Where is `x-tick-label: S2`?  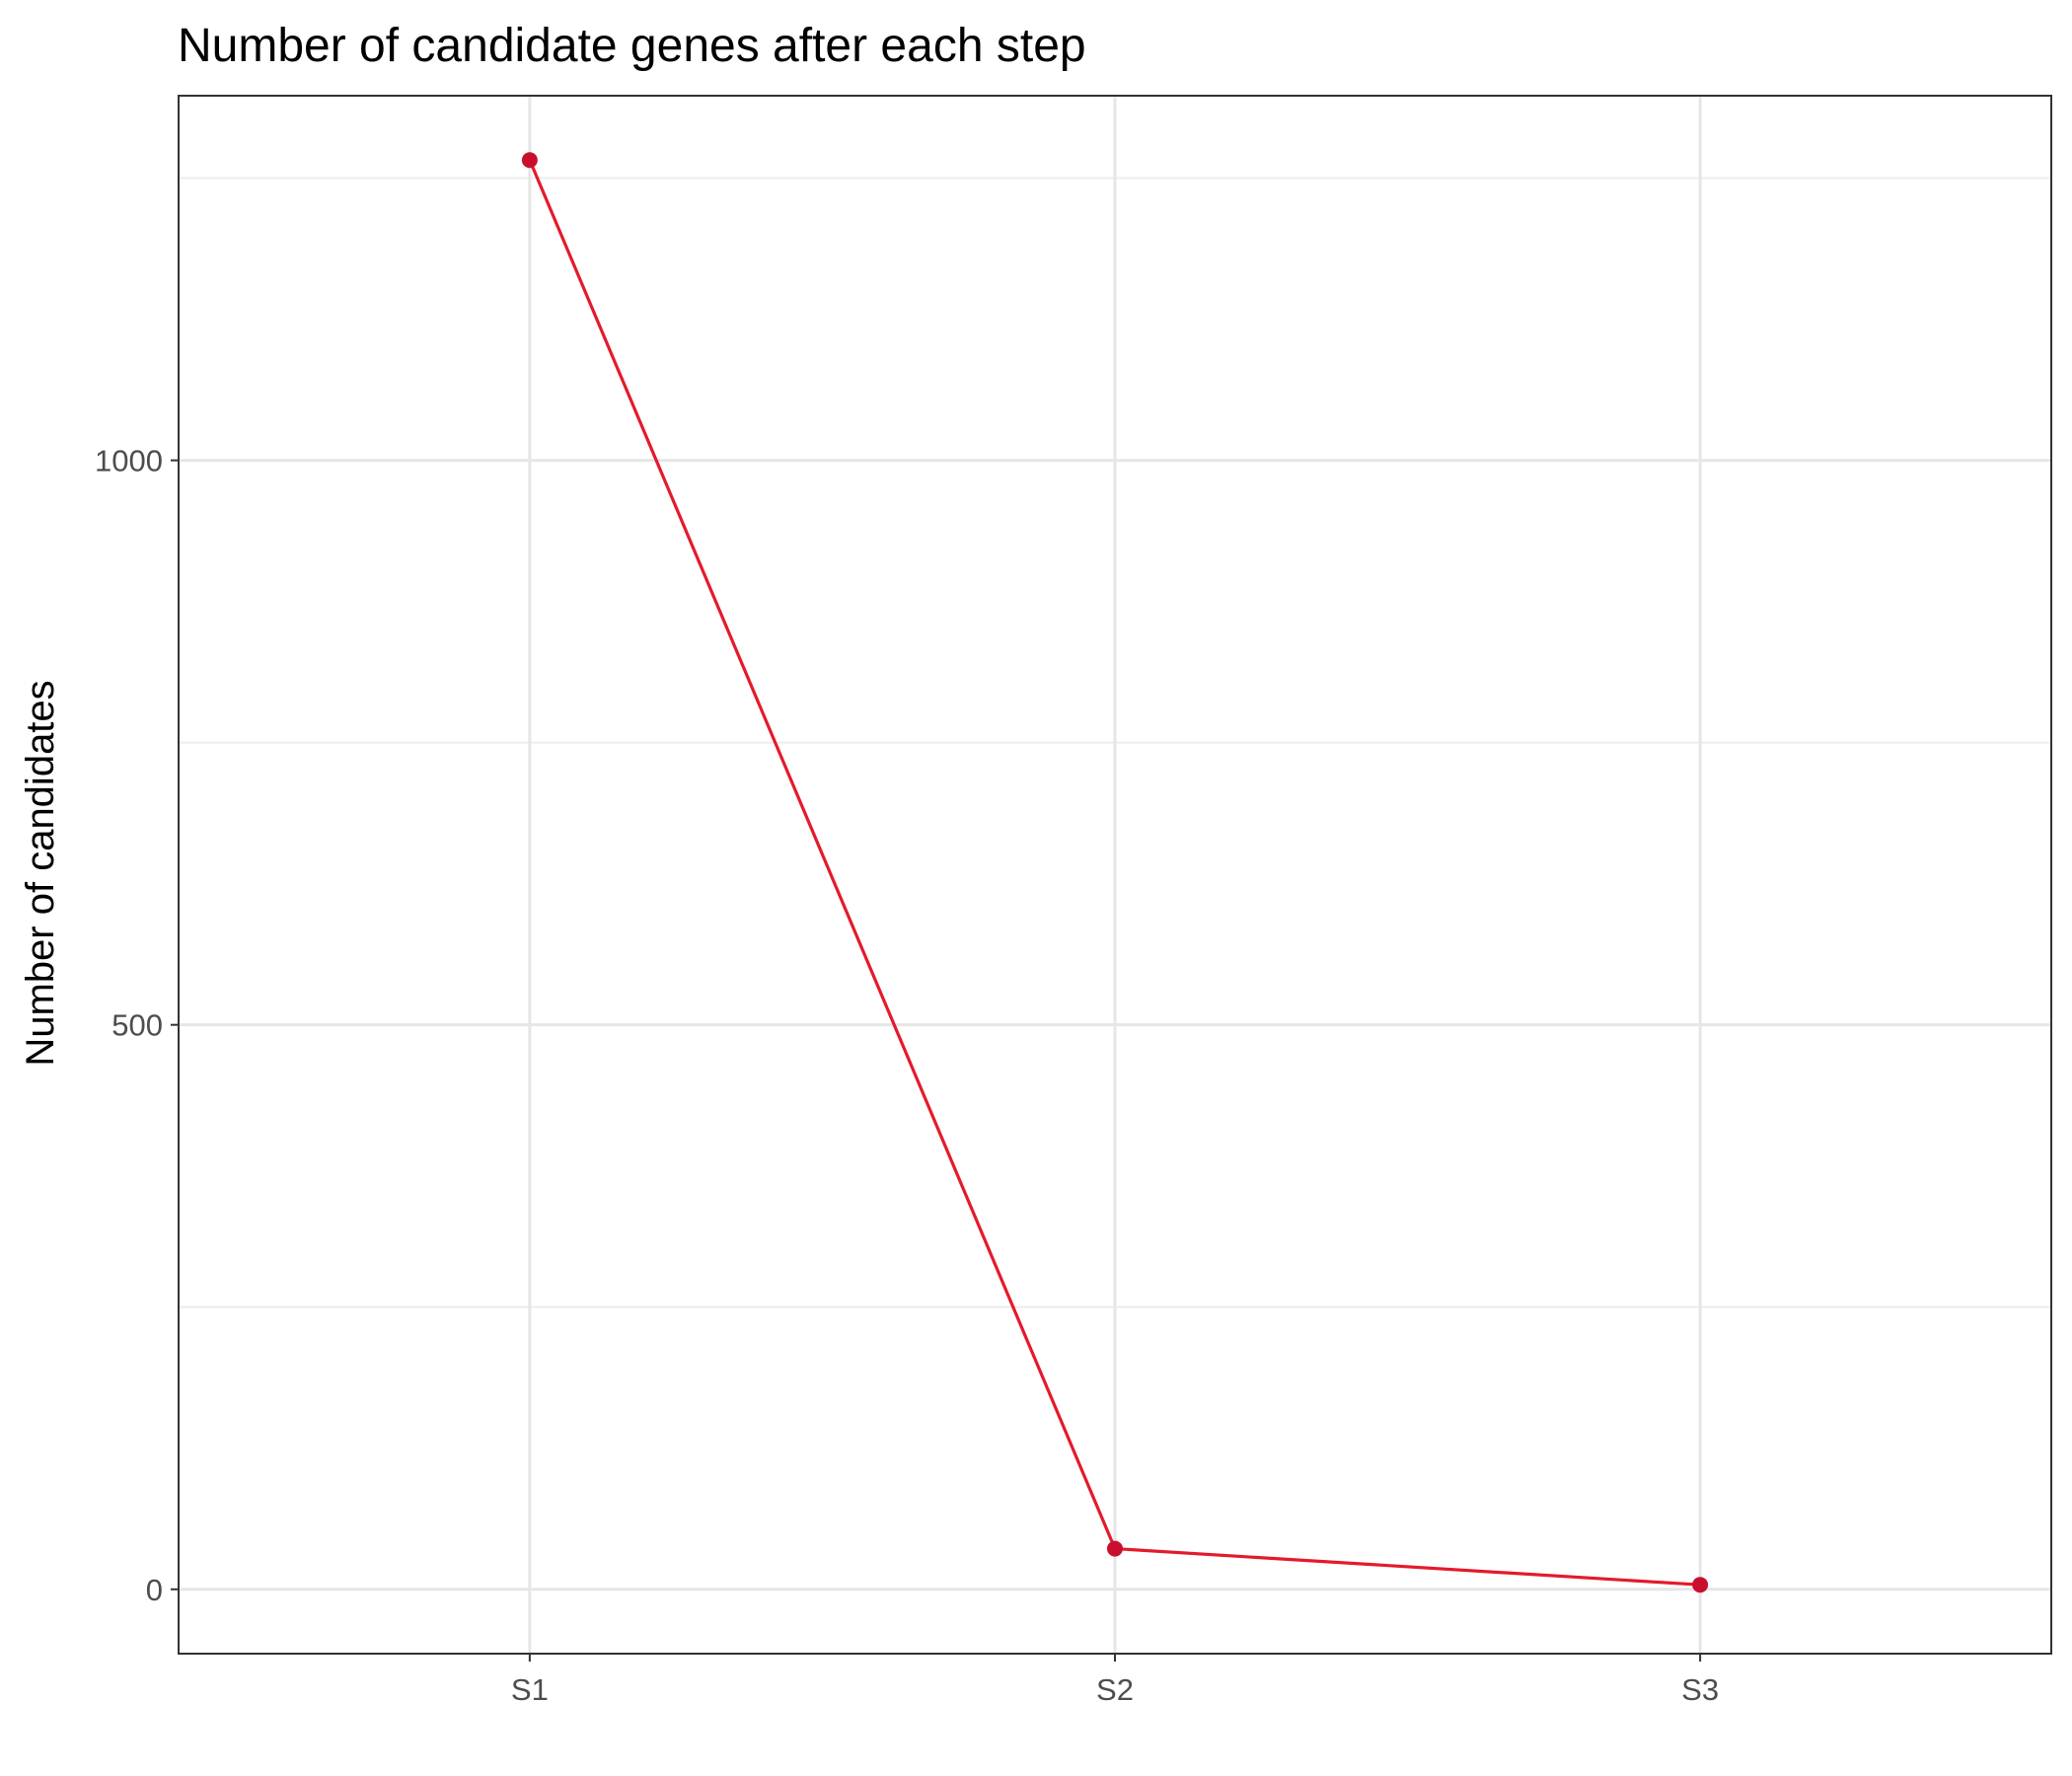 x-tick-label: S2 is located at coordinates (1115, 1690).